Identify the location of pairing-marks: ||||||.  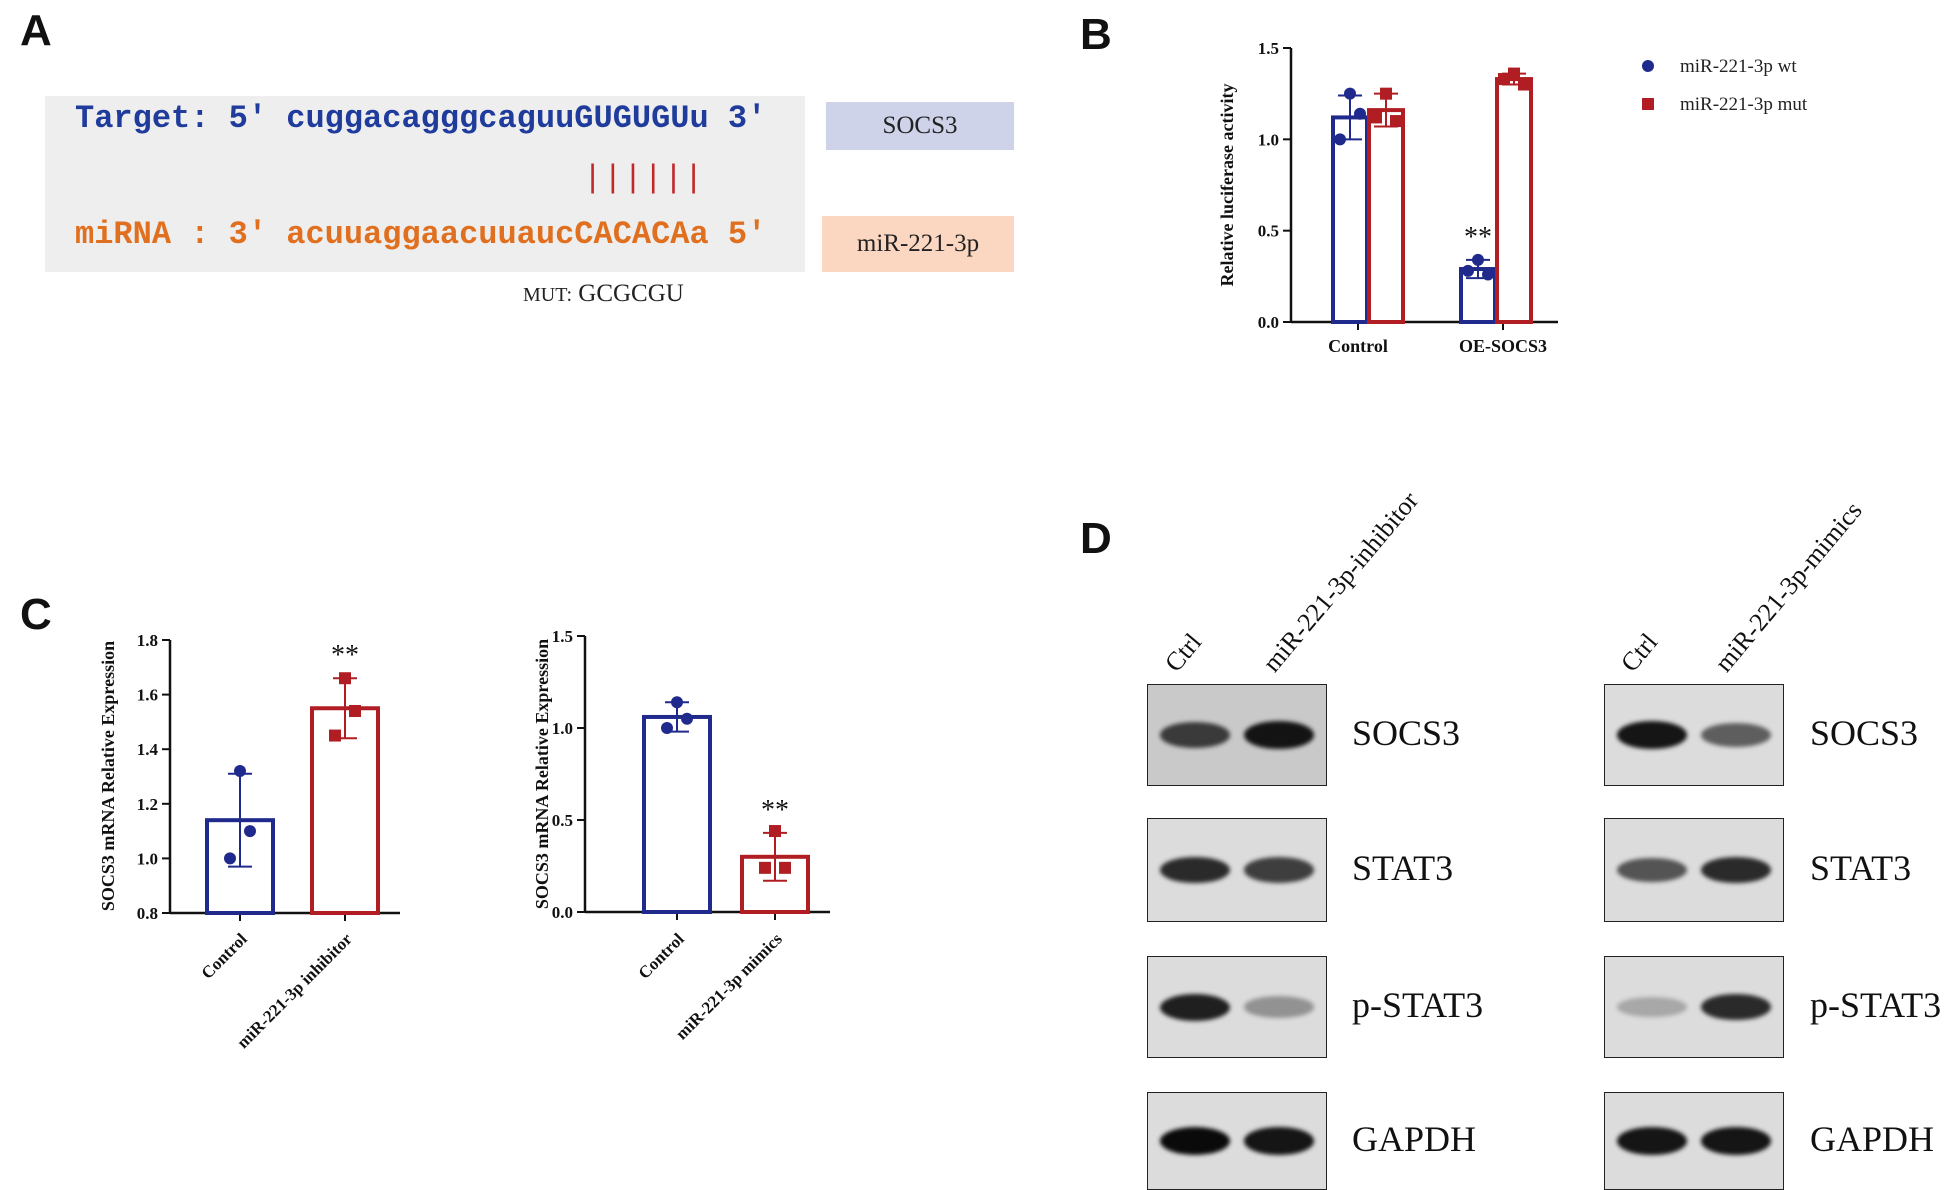
(644, 178).